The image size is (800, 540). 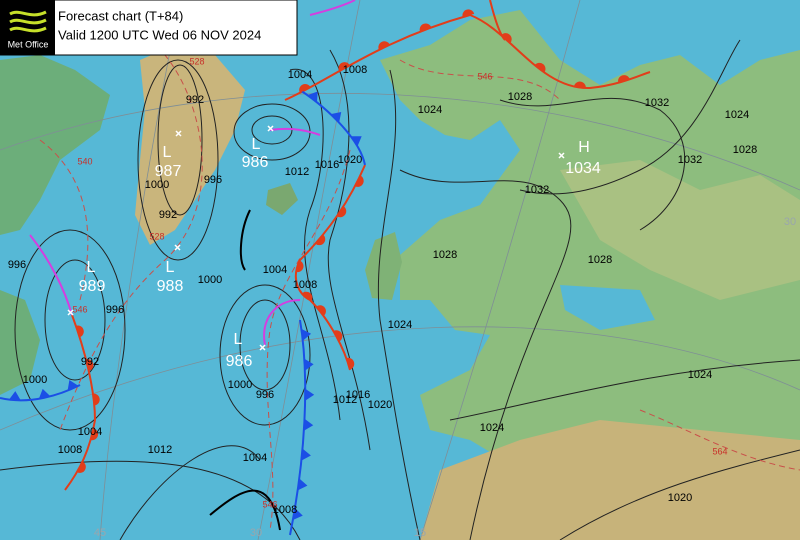 I want to click on logo-box, so click(x=27, y=27).